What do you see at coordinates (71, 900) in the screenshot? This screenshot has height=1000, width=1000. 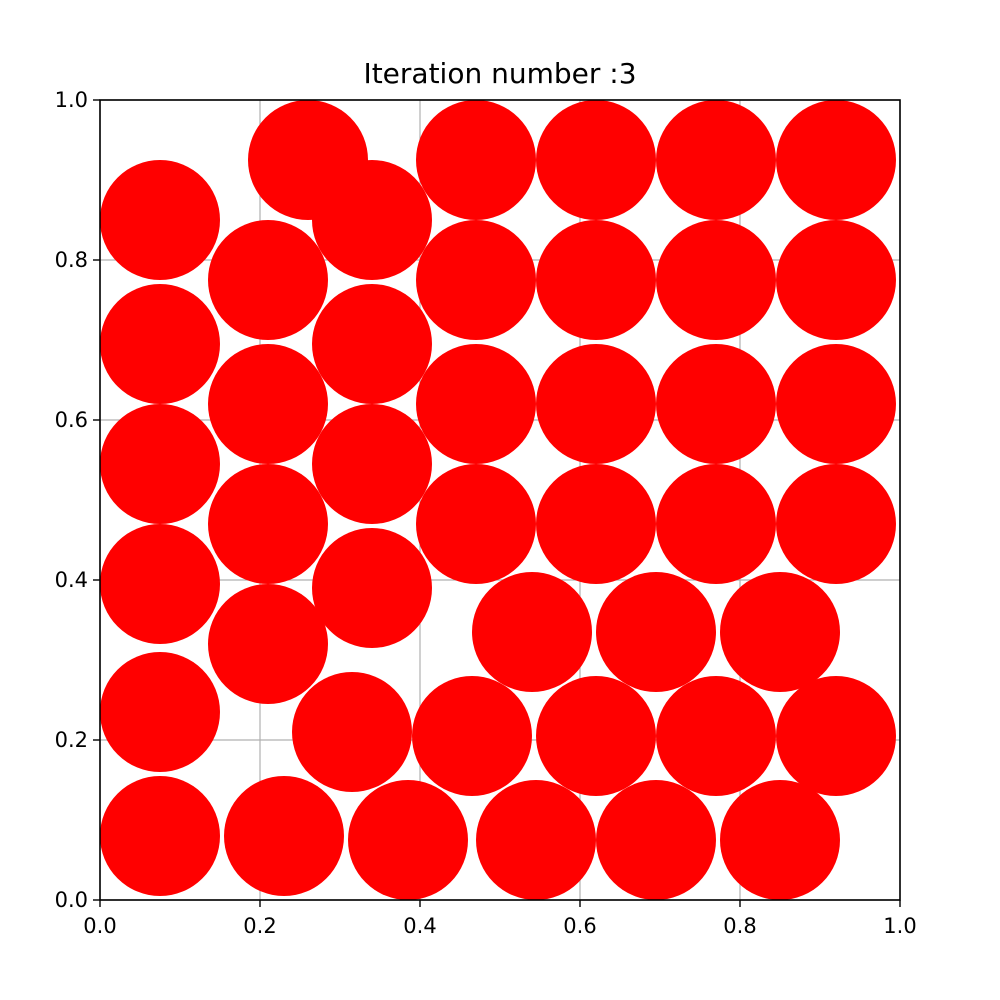 I see `y-tick-label: 0.0` at bounding box center [71, 900].